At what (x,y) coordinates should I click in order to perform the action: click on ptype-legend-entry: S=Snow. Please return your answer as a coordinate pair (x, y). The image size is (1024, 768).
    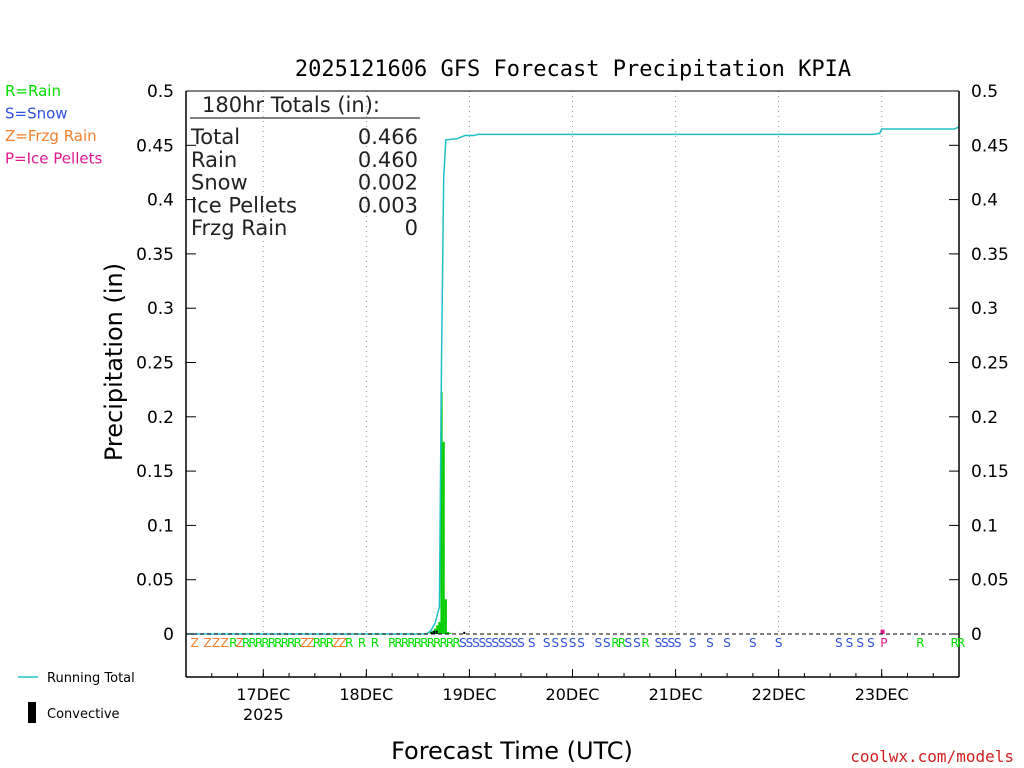
    Looking at the image, I should click on (36, 114).